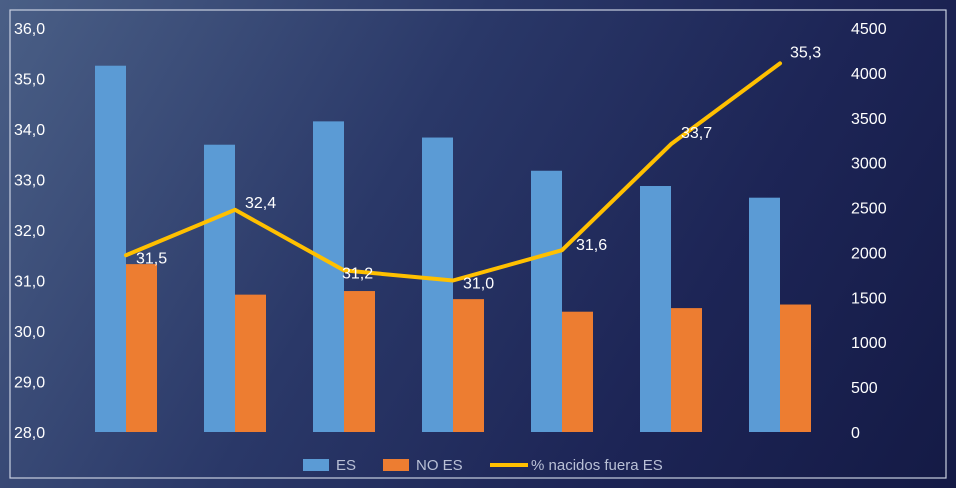 This screenshot has height=488, width=956. Describe the element at coordinates (346, 465) in the screenshot. I see `legend-label: ES` at that location.